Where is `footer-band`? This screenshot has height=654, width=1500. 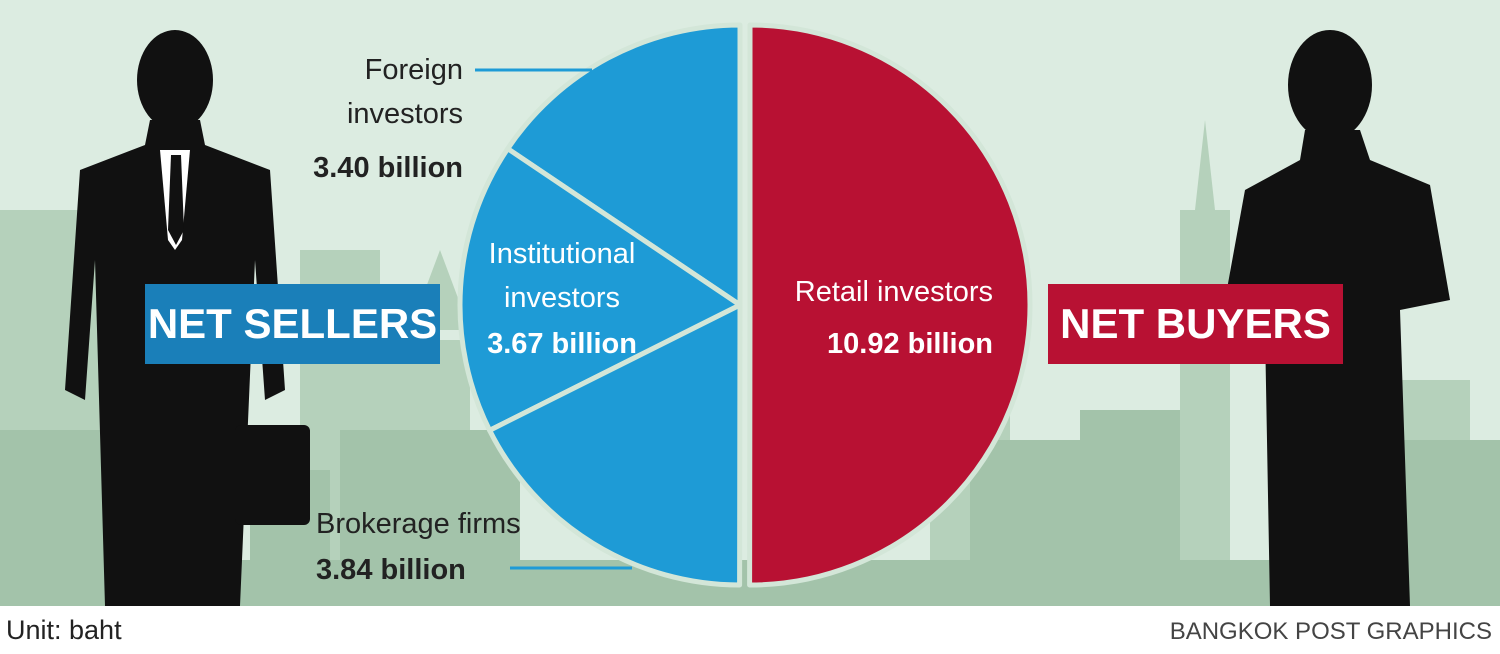 footer-band is located at coordinates (750, 630).